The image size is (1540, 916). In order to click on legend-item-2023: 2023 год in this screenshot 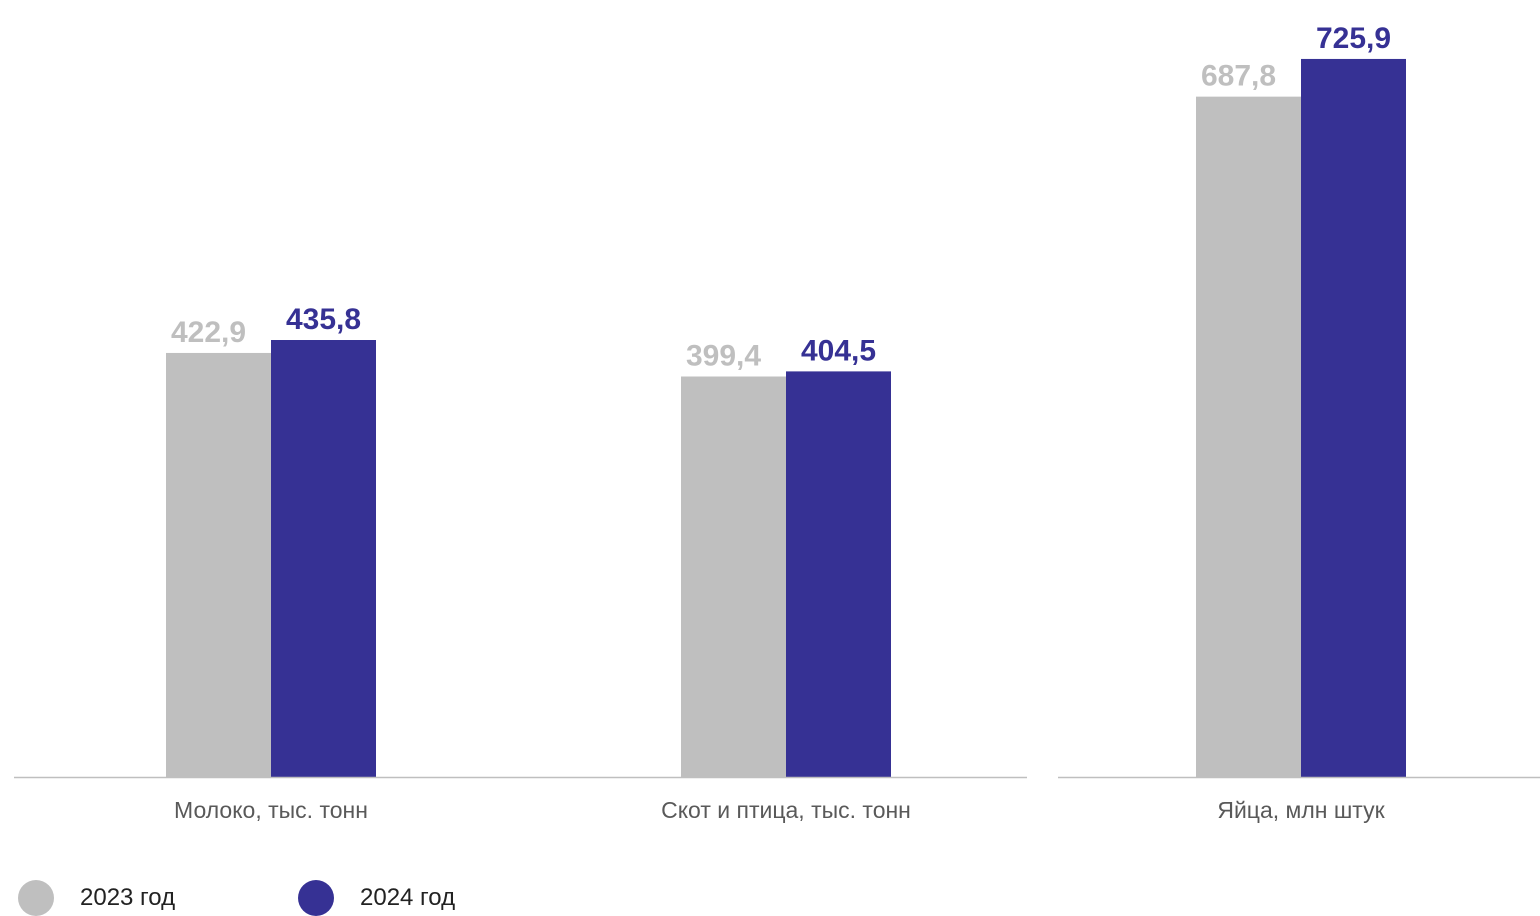, I will do `click(96, 898)`.